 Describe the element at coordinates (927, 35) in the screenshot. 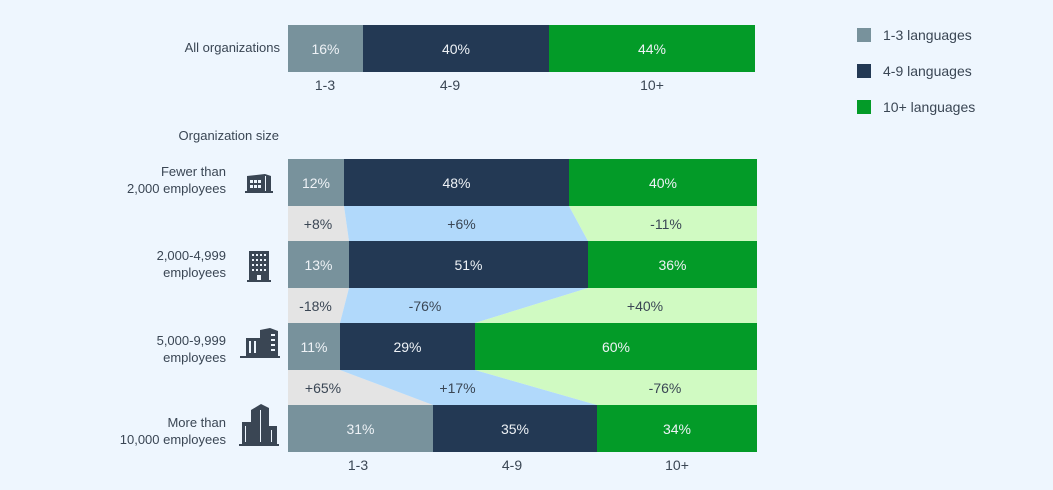

I see `legend-label: 1-3 languages` at that location.